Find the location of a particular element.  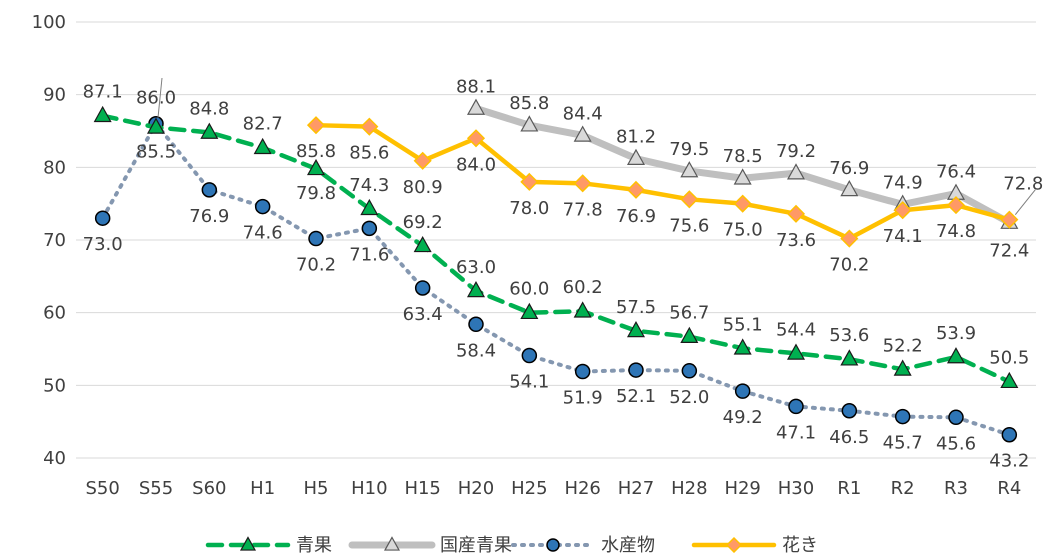

legend-label: 水産物 is located at coordinates (628, 544).